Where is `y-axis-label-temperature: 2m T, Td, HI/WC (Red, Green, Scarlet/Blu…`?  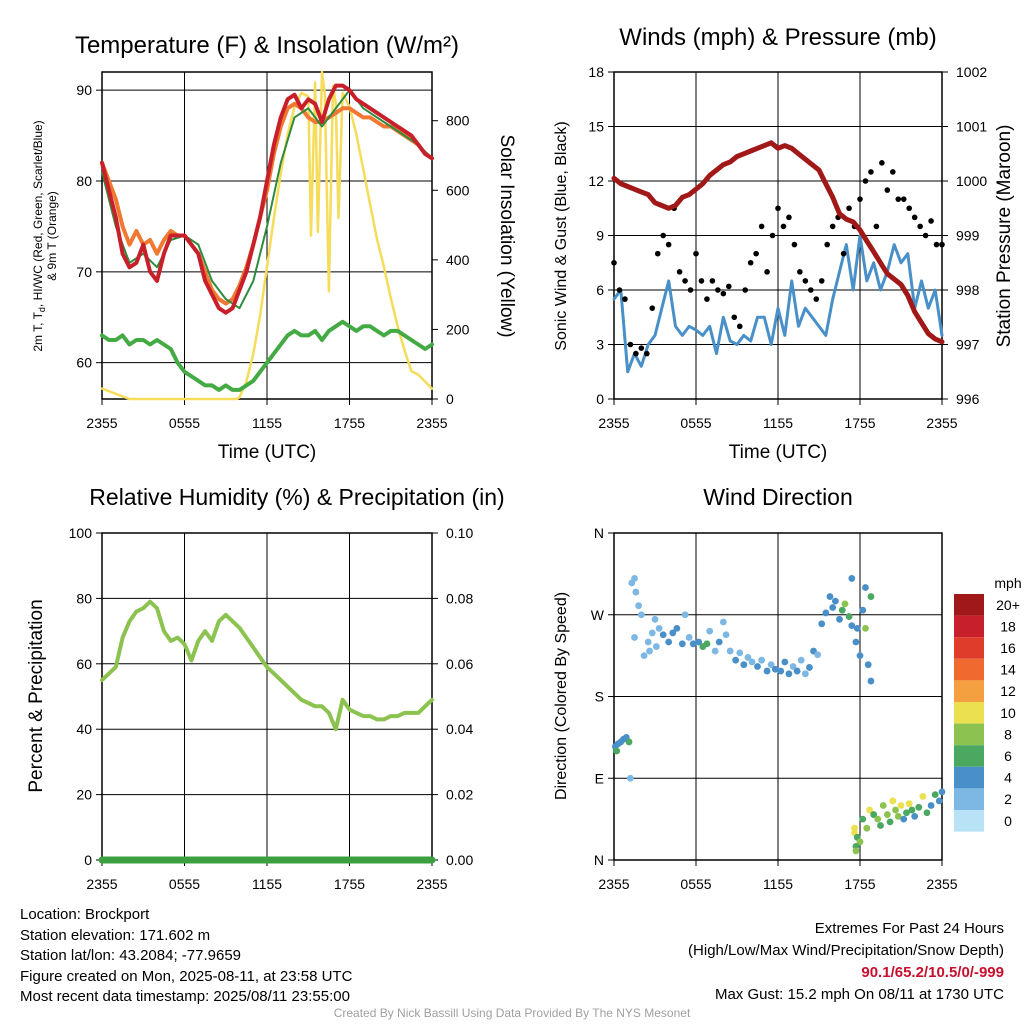 y-axis-label-temperature: 2m T, Td, HI/WC (Red, Green, Scarlet/Blu… is located at coordinates (45, 235).